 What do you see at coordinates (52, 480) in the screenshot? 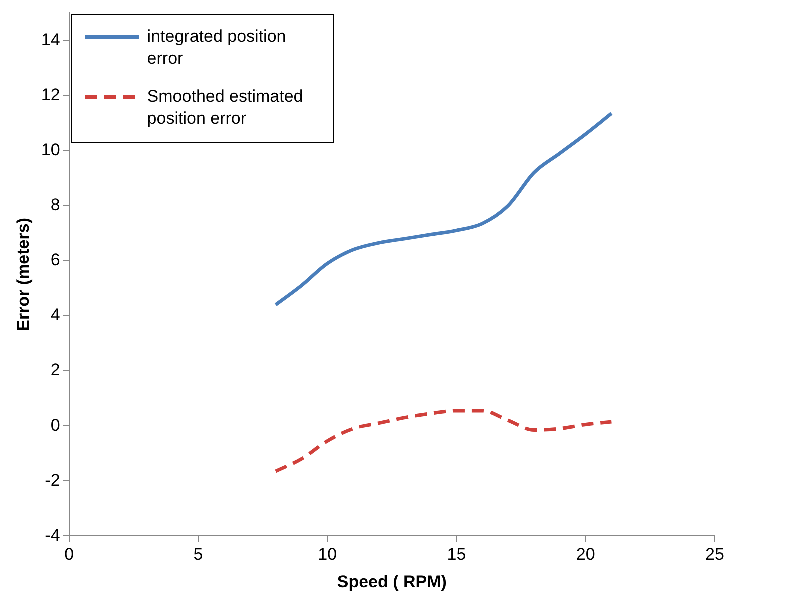
I see `y-tick-label: -2` at bounding box center [52, 480].